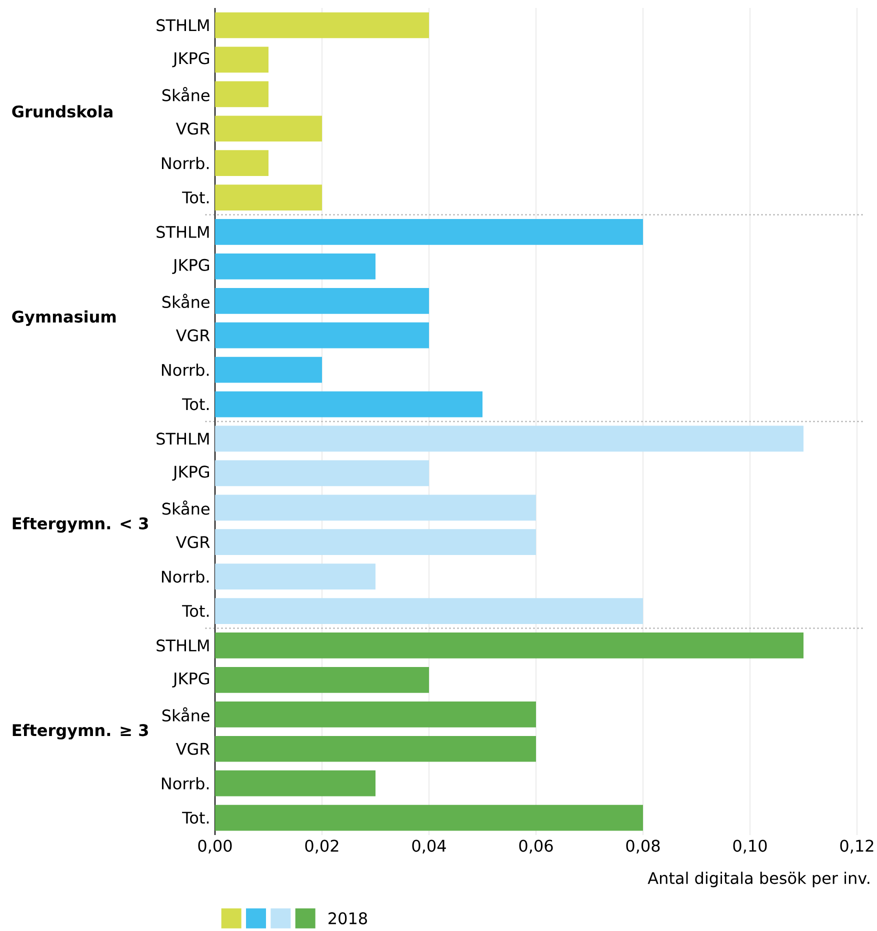 Image resolution: width=877 pixels, height=931 pixels. I want to click on text: Gymnasium, so click(64, 318).